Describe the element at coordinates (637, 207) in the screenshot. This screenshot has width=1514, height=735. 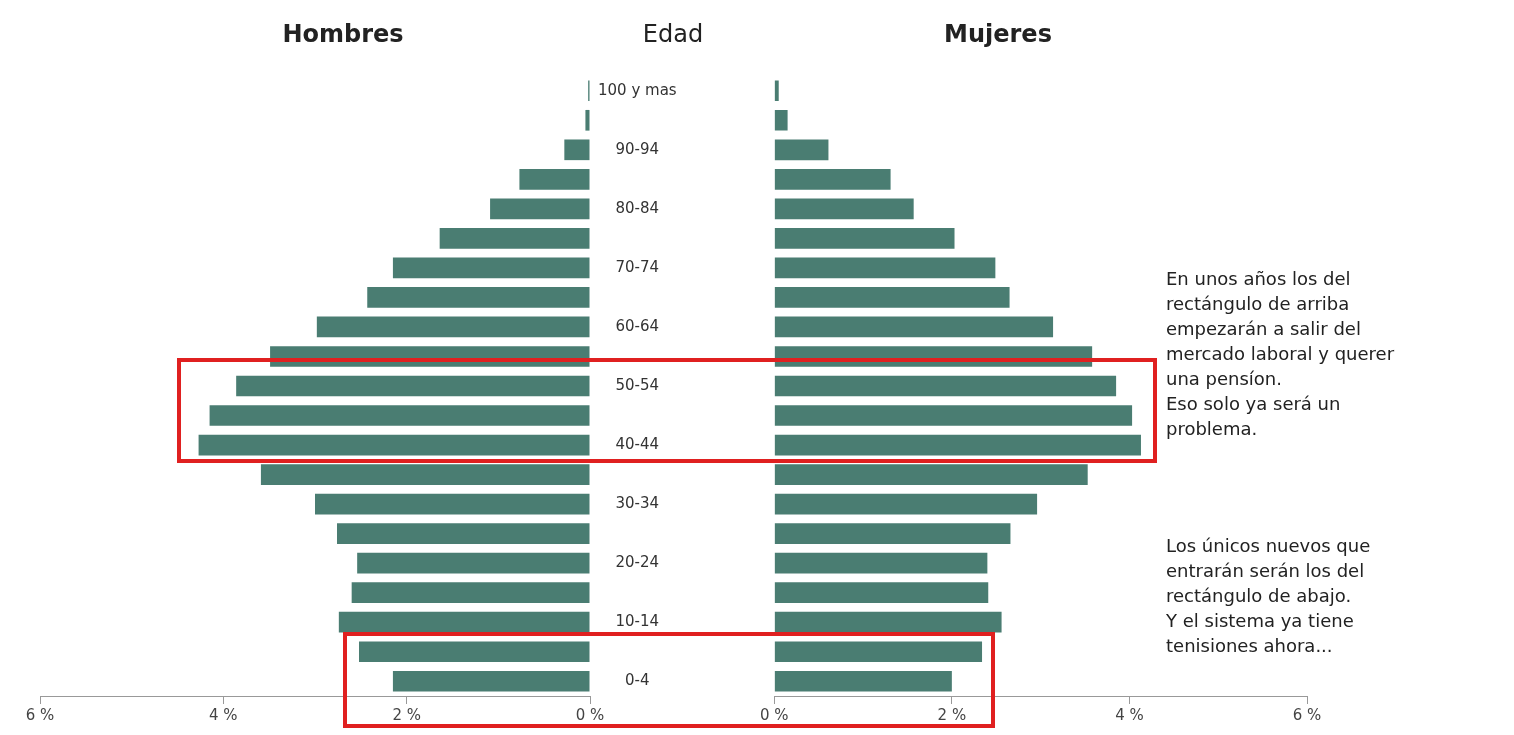
I see `y-tick-label: 80-84` at that location.